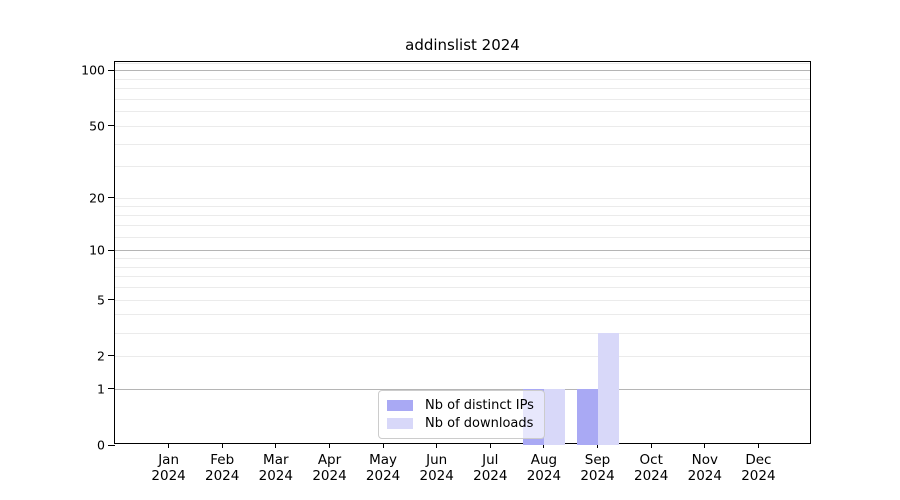  What do you see at coordinates (437, 460) in the screenshot?
I see `x-tick-month: Jun` at bounding box center [437, 460].